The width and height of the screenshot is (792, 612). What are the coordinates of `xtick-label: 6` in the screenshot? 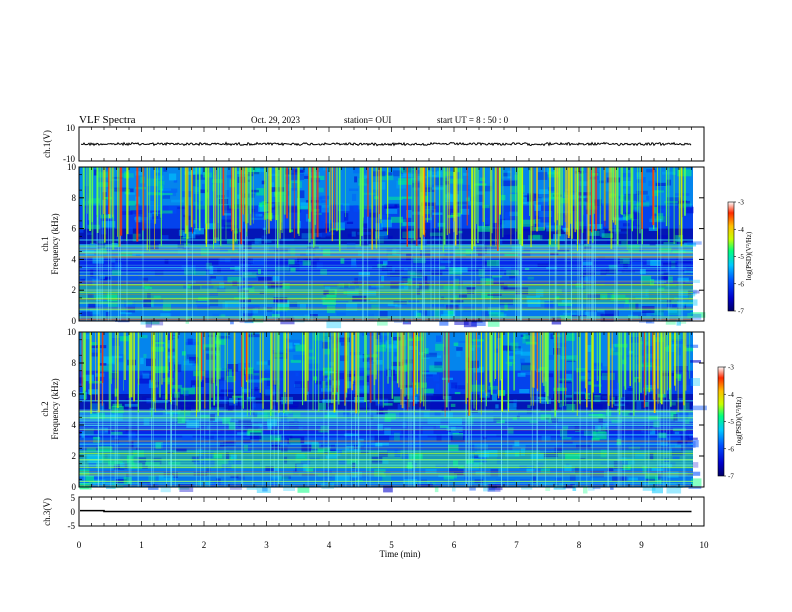 It's located at (454, 545).